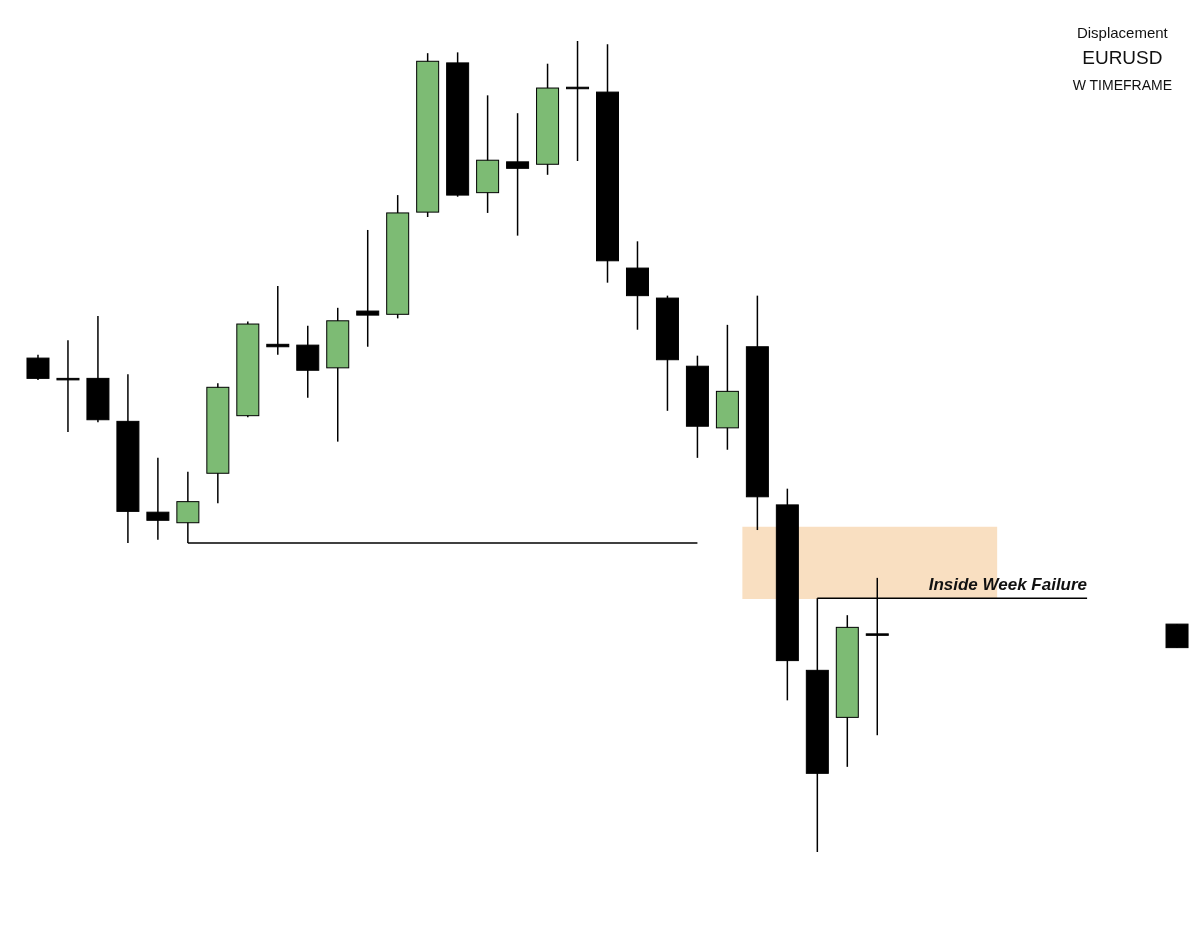  Describe the element at coordinates (1122, 32) in the screenshot. I see `annotation: Displacement` at that location.